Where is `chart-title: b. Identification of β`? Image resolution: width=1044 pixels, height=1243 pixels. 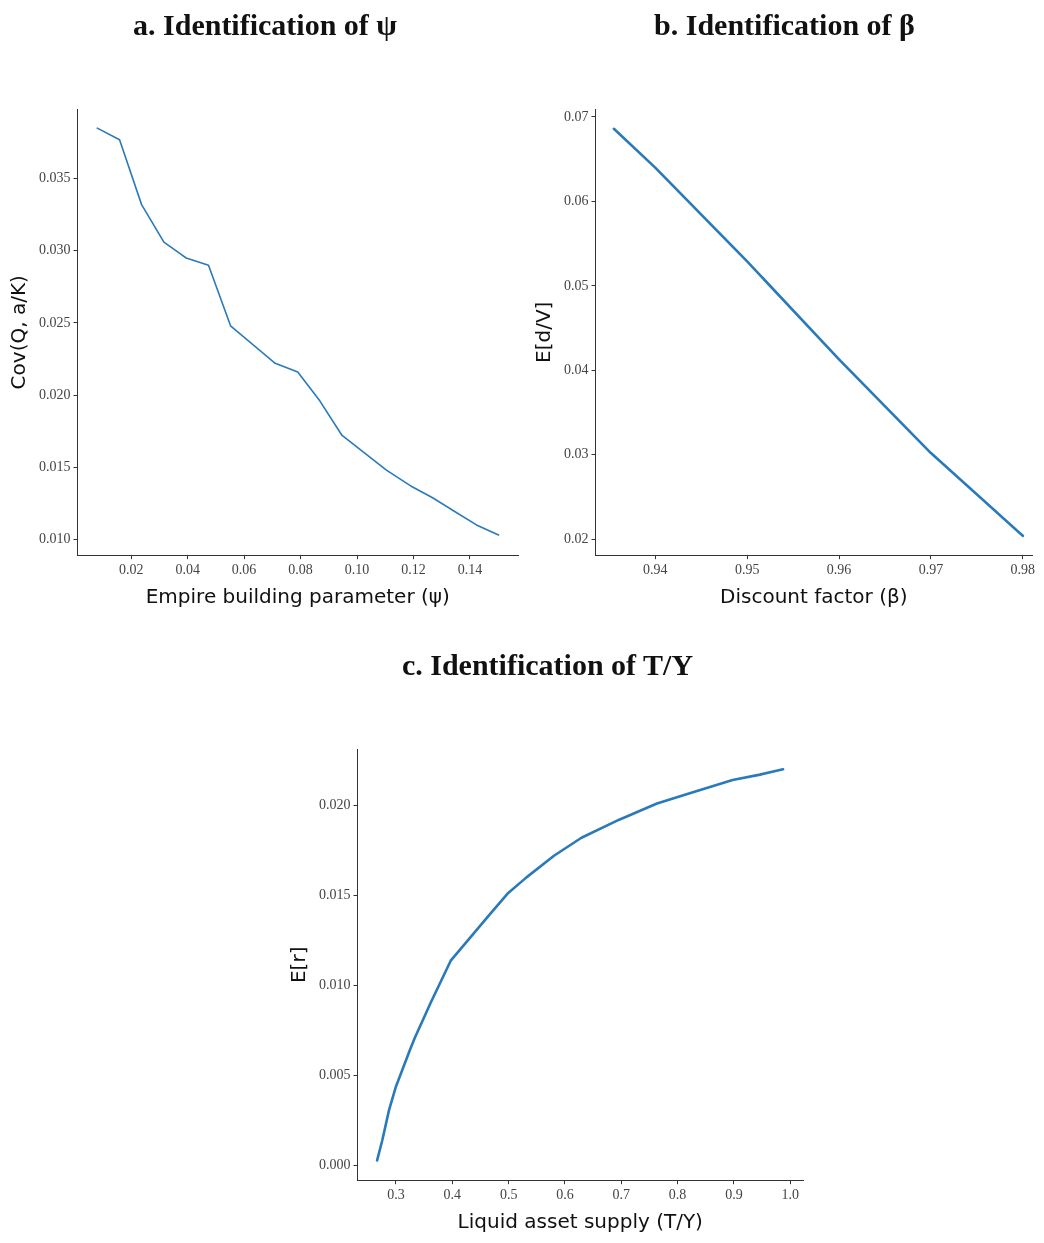
chart-title: b. Identification of β is located at coordinates (784, 25).